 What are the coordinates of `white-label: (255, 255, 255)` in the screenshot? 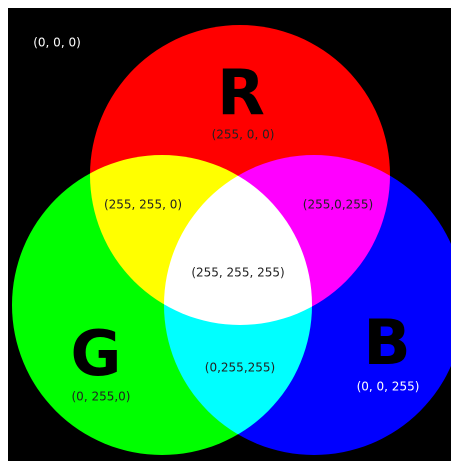 It's located at (237, 273).